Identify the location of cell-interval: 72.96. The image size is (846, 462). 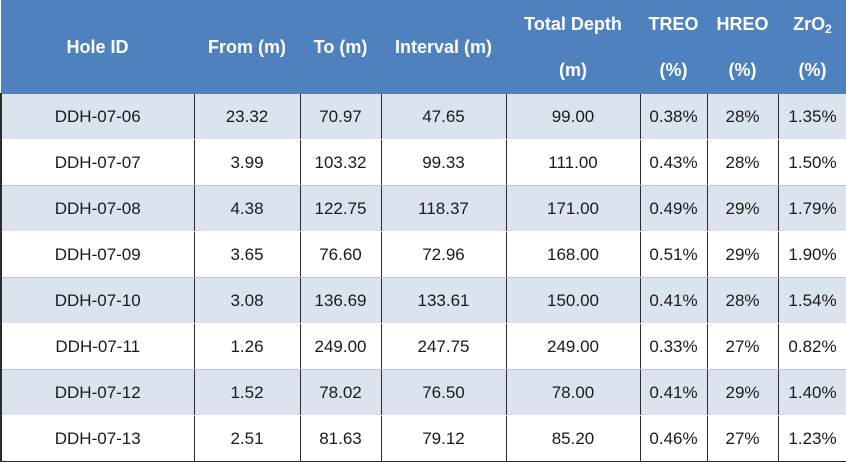
(443, 254).